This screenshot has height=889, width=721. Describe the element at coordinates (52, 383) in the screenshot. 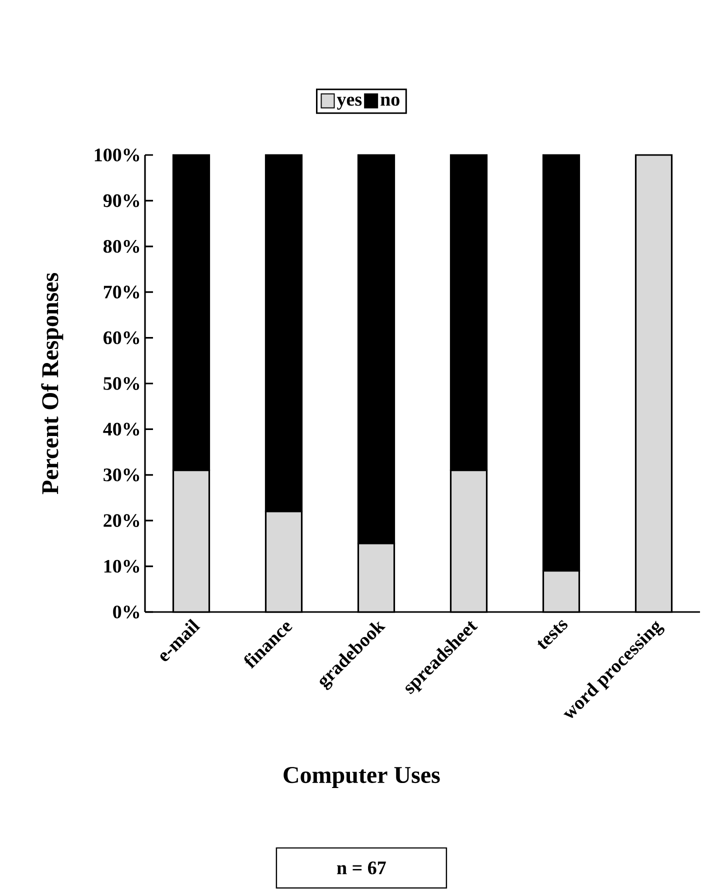

I see `y-axis-title: Percent Of Responses` at that location.